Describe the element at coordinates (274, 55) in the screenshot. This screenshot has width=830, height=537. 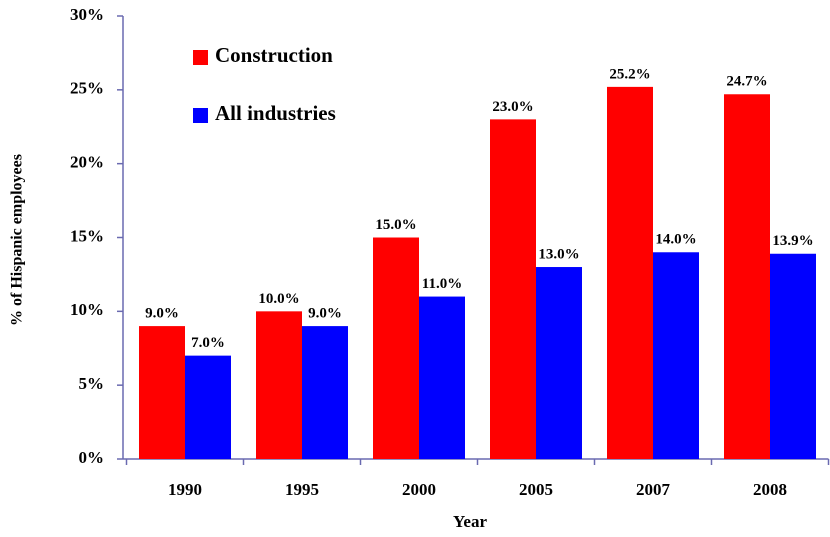
I see `legend-label: Construction` at that location.